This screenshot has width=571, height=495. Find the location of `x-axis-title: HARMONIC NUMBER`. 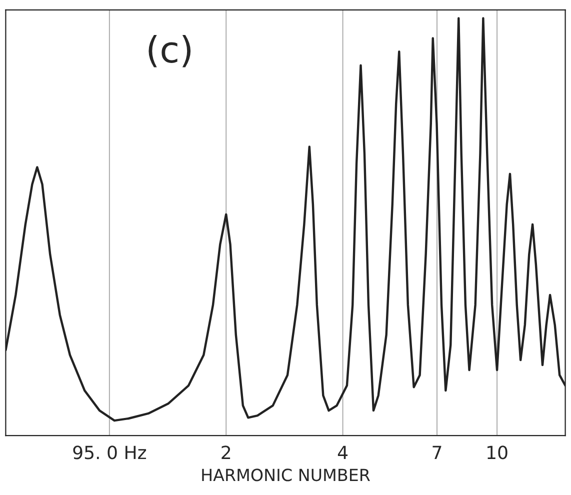

x-axis-title: HARMONIC NUMBER is located at coordinates (286, 475).